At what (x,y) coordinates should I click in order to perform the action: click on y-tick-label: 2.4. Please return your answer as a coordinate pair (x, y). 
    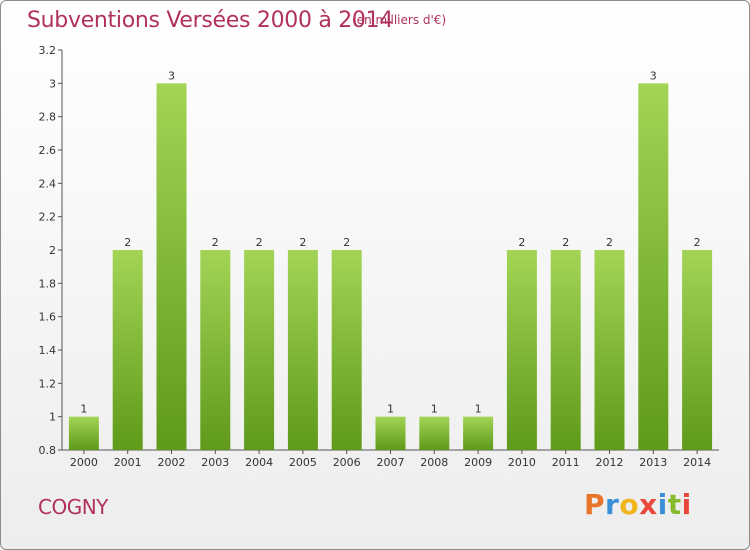
    Looking at the image, I should click on (48, 183).